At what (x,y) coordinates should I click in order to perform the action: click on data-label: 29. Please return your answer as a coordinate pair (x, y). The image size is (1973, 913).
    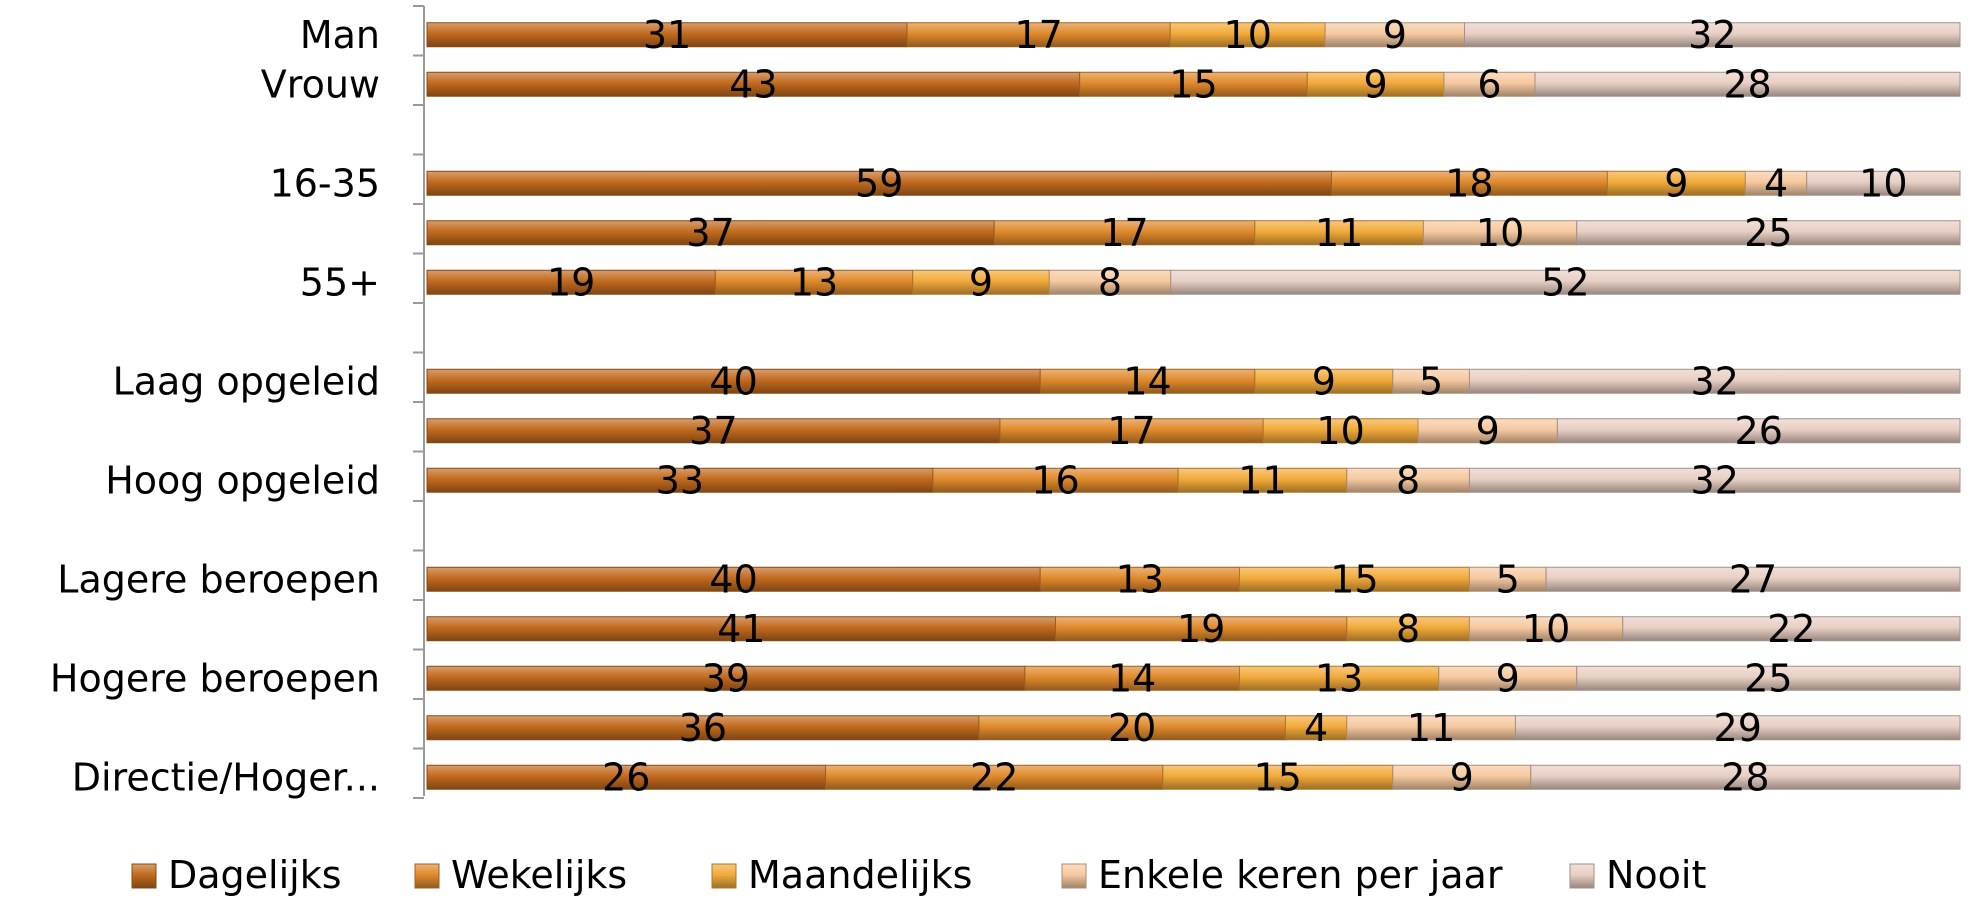
    Looking at the image, I should click on (1738, 728).